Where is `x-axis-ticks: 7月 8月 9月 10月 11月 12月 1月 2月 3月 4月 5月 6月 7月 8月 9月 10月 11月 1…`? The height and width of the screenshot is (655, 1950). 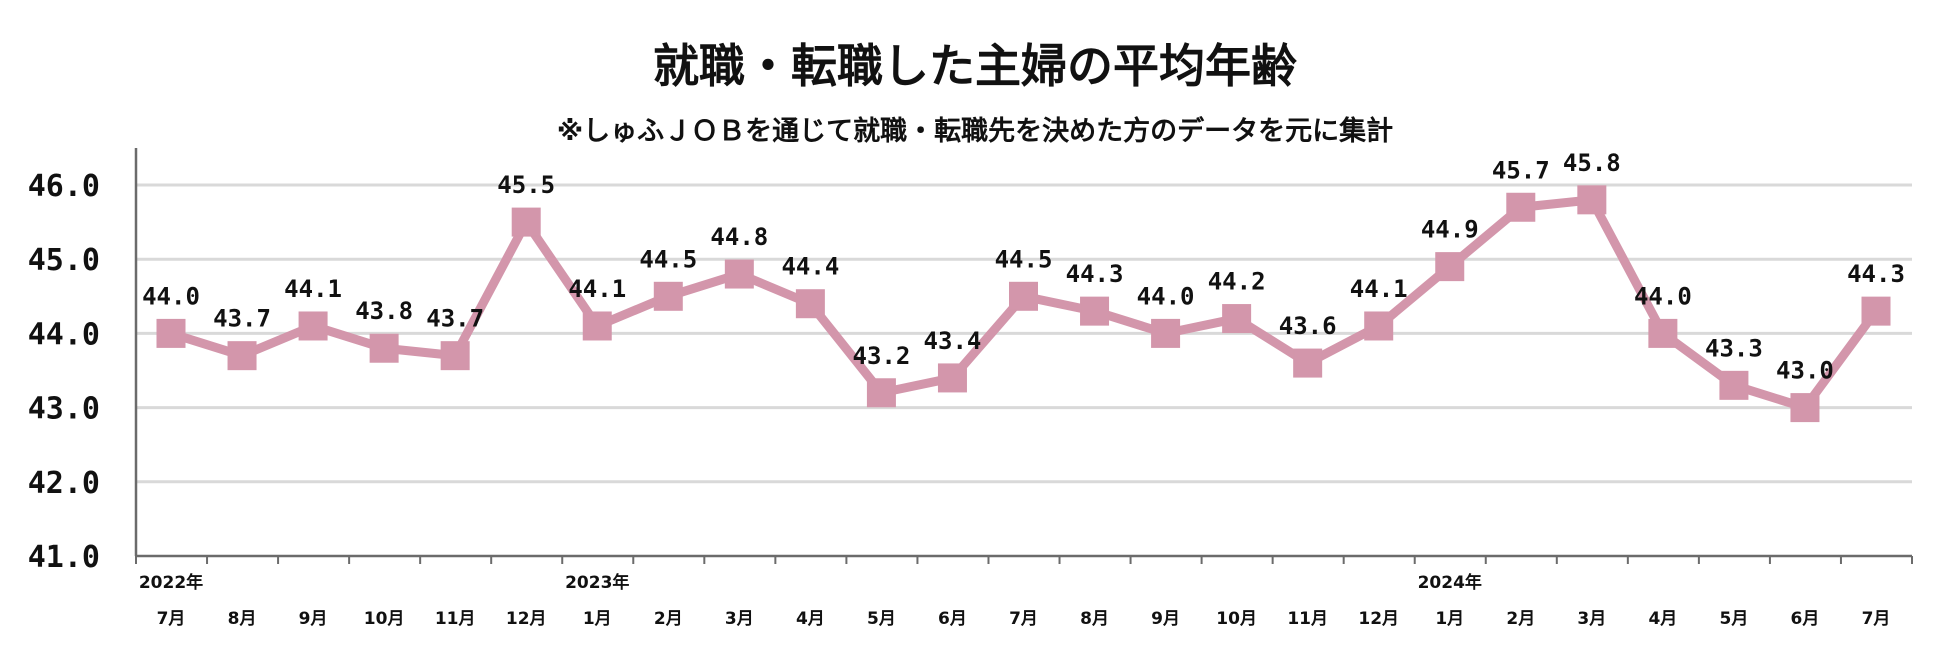
x-axis-ticks: 7月 8月 9月 10月 11月 12月 1月 2月 3月 4月 5月 6月 7月 8月 9月 10月 11月 1… is located at coordinates (1015, 600).